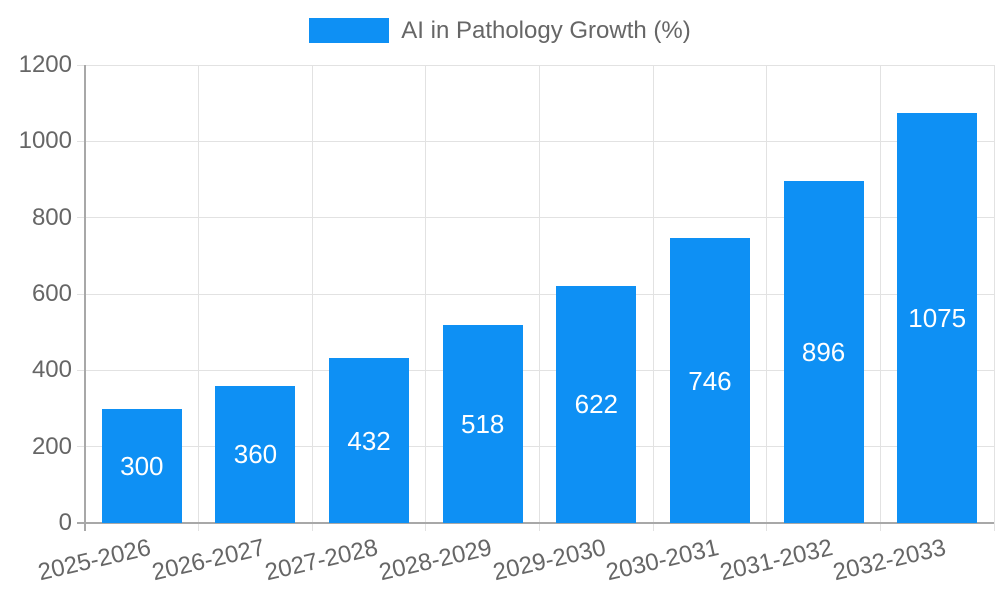 The height and width of the screenshot is (600, 1000). I want to click on y-axis-tick-label: 0, so click(65, 522).